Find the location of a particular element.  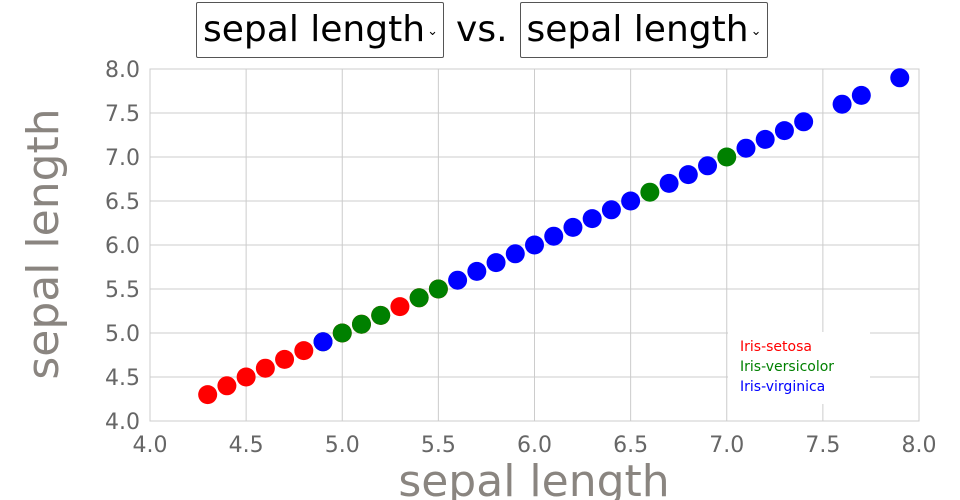

y-tick-label: 4.0 is located at coordinates (122, 422).